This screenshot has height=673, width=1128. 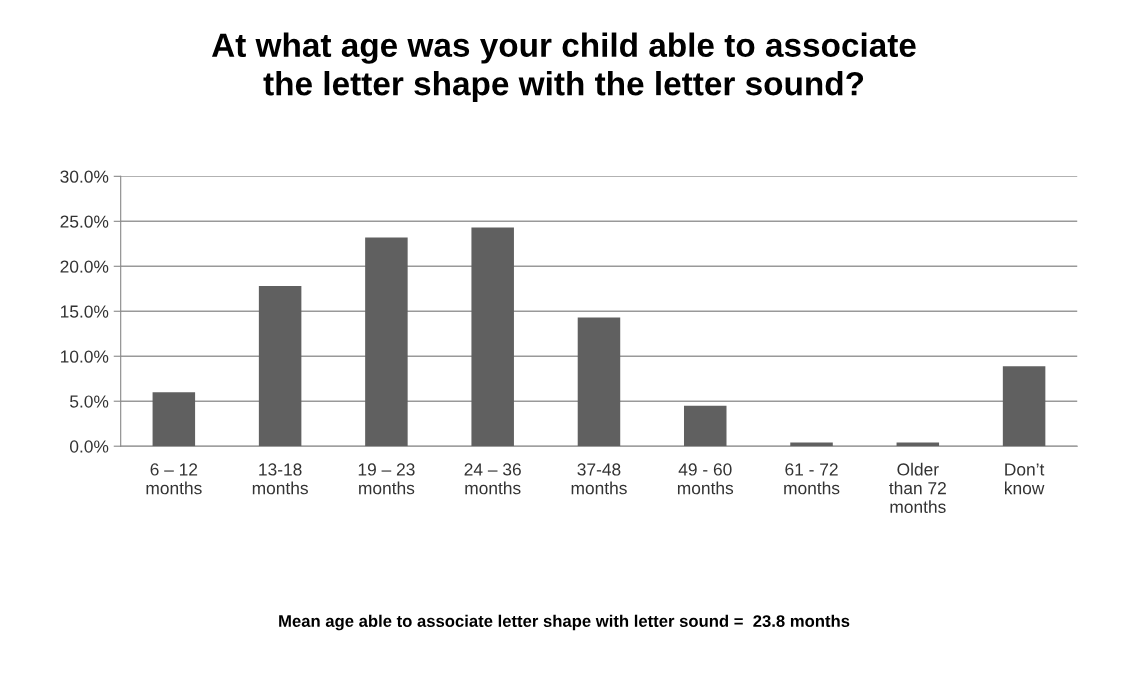 I want to click on x-tick-label: 49 - 60 months, so click(x=705, y=479).